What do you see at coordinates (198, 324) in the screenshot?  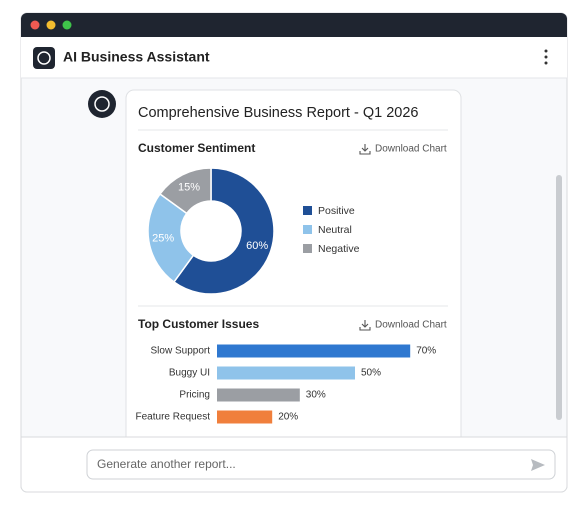 I see `chart-title: Top Customer Issues` at bounding box center [198, 324].